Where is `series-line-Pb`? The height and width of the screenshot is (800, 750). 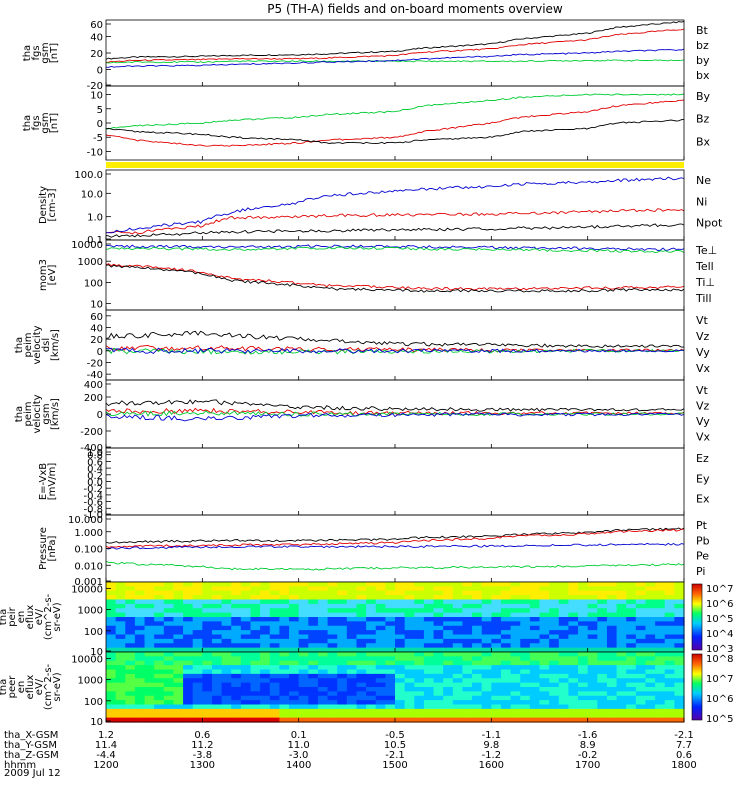 series-line-Pb is located at coordinates (395, 538).